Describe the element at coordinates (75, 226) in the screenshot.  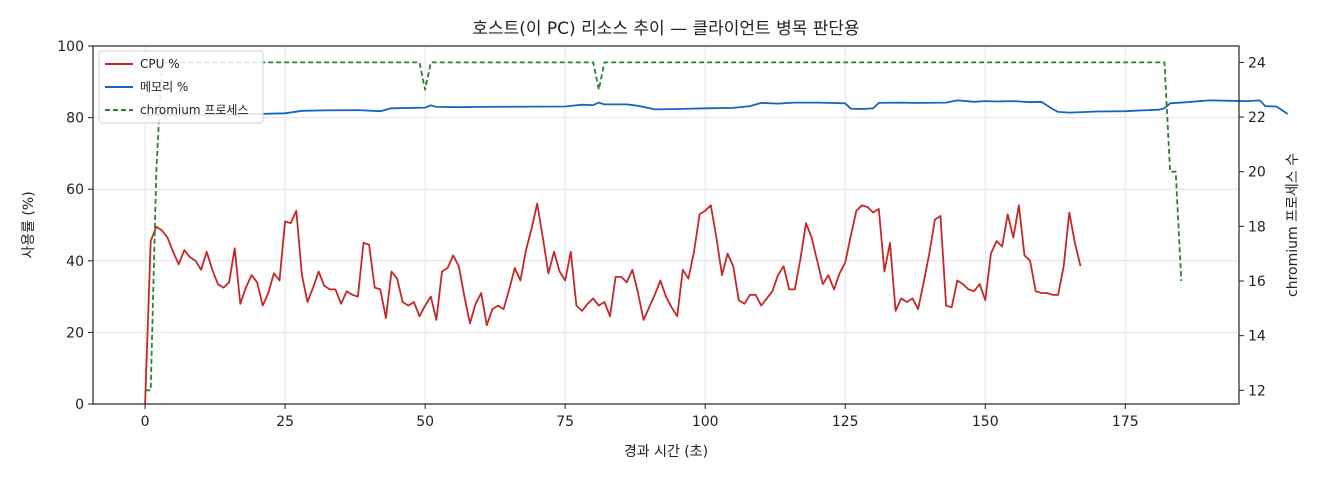
I see `y-axis-left: 0 20 40 60 80 100` at that location.